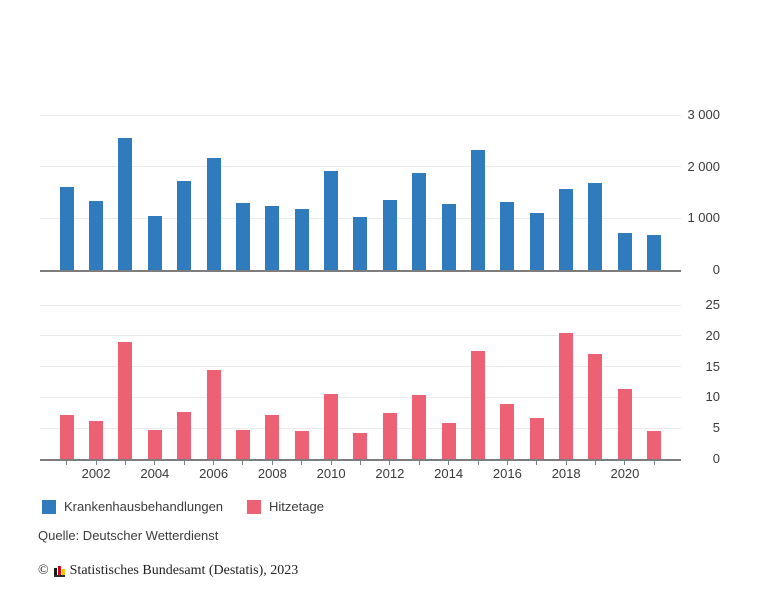  Describe the element at coordinates (595, 406) in the screenshot. I see `hitzetage-bar-2019` at that location.